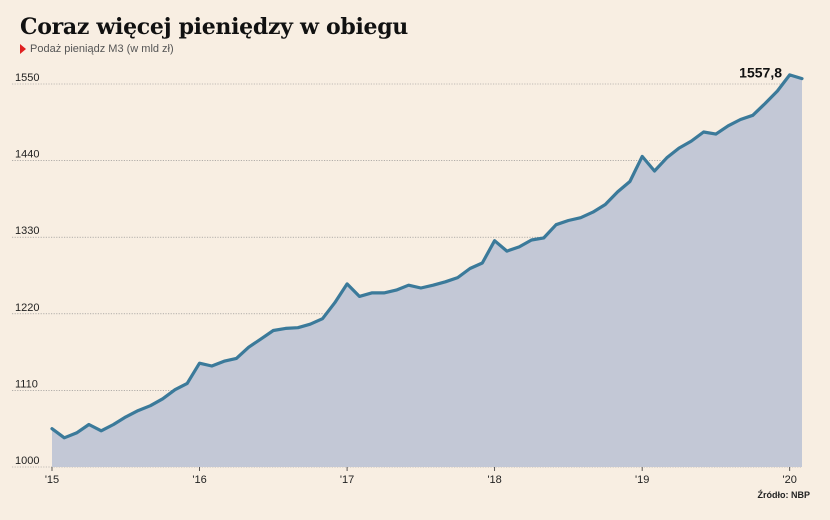  What do you see at coordinates (784, 495) in the screenshot?
I see `source-note: Źródło: NBP` at bounding box center [784, 495].